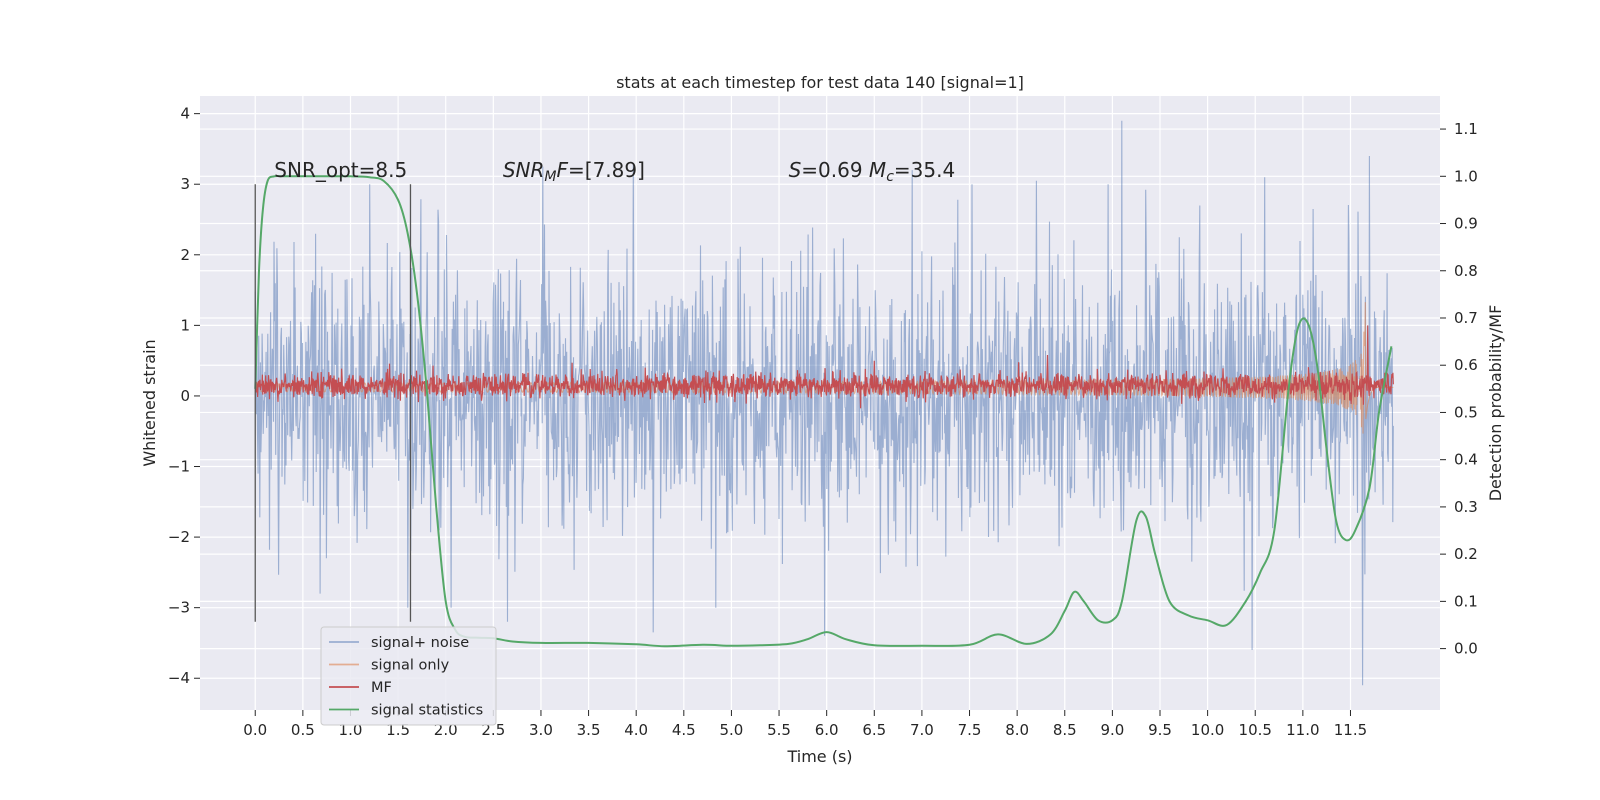 The width and height of the screenshot is (1600, 800). What do you see at coordinates (179, 678) in the screenshot?
I see `y-tick-label: −4` at bounding box center [179, 678].